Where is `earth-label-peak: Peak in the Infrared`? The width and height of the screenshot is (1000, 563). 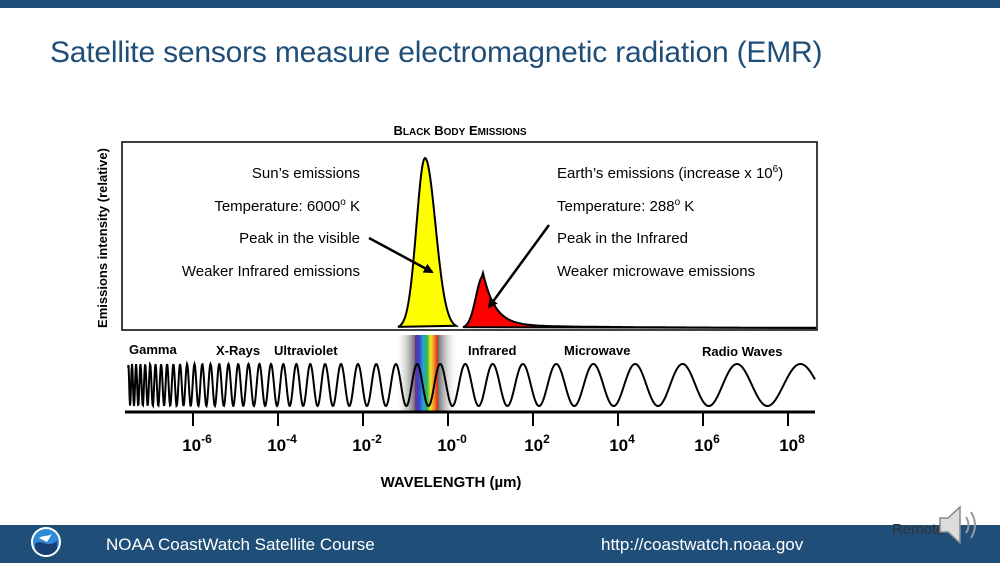
earth-label-peak: Peak in the Infrared is located at coordinates (622, 238).